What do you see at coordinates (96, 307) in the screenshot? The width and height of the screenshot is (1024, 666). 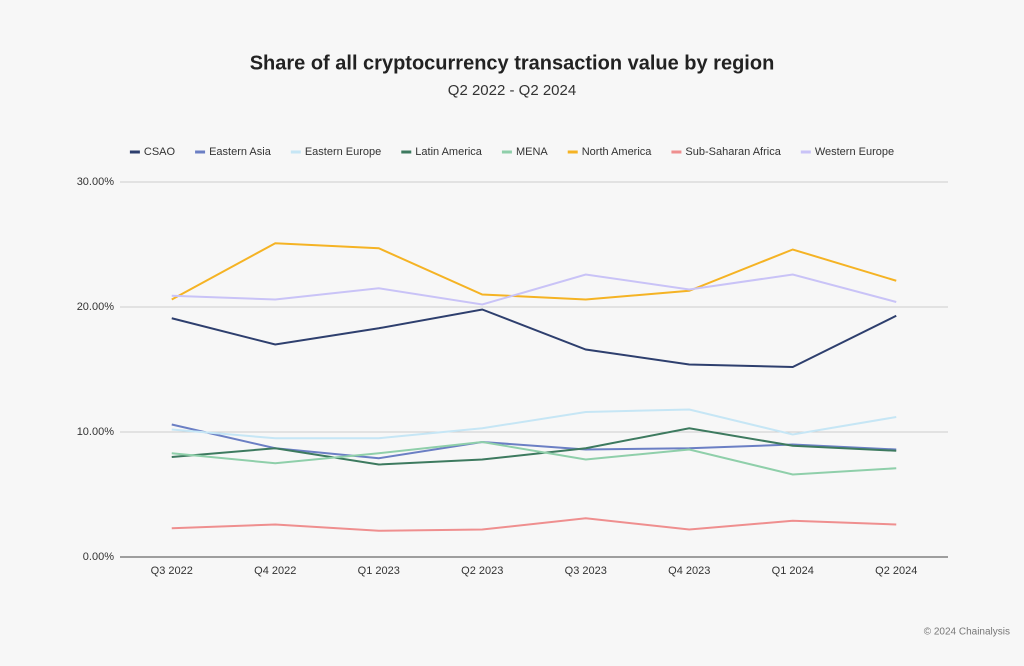 I see `y-tick-label: 20.00%` at bounding box center [96, 307].